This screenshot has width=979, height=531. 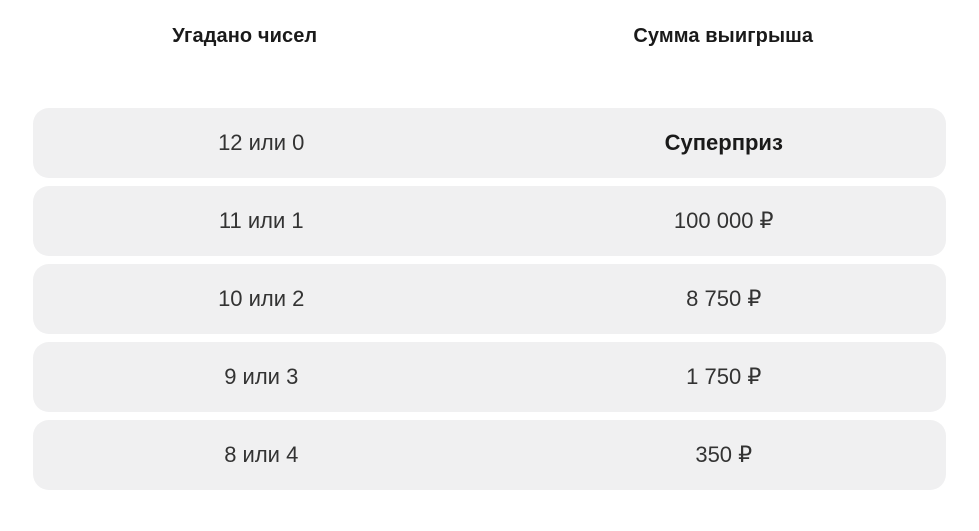 I want to click on prize-amount-value: 1 750 ₽, so click(x=724, y=376).